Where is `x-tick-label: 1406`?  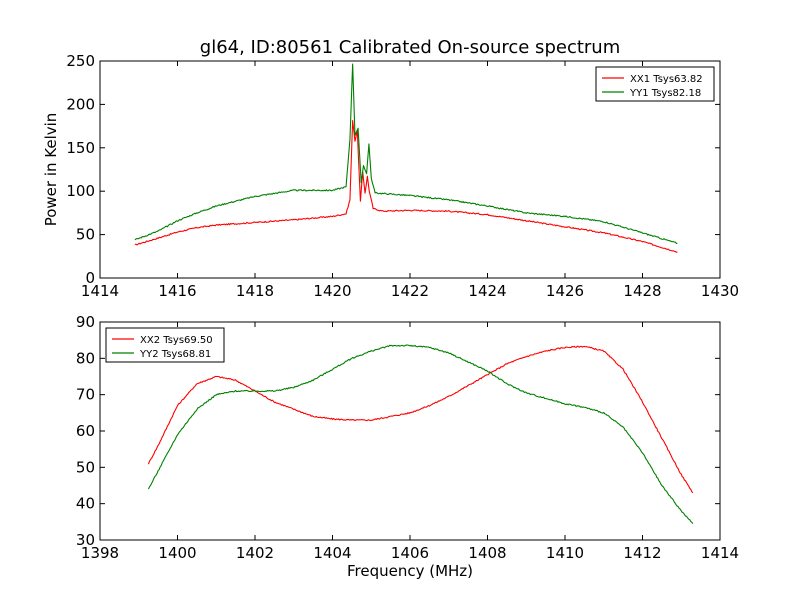 x-tick-label: 1406 is located at coordinates (410, 553).